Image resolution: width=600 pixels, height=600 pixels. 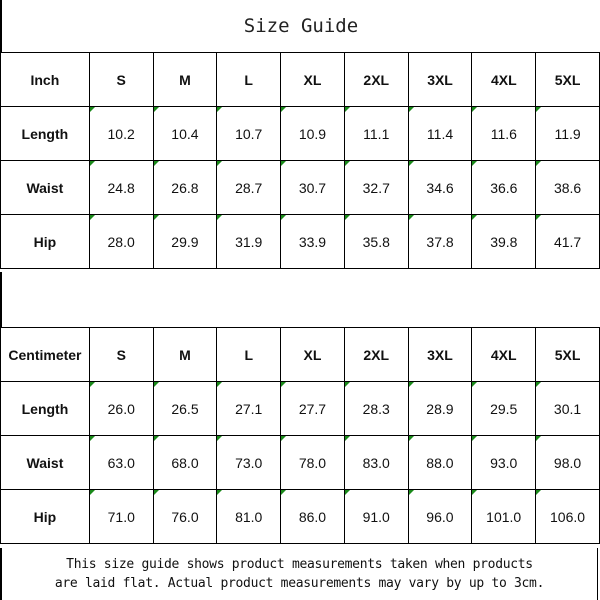 What do you see at coordinates (121, 408) in the screenshot?
I see `measurement-value: 26.0` at bounding box center [121, 408].